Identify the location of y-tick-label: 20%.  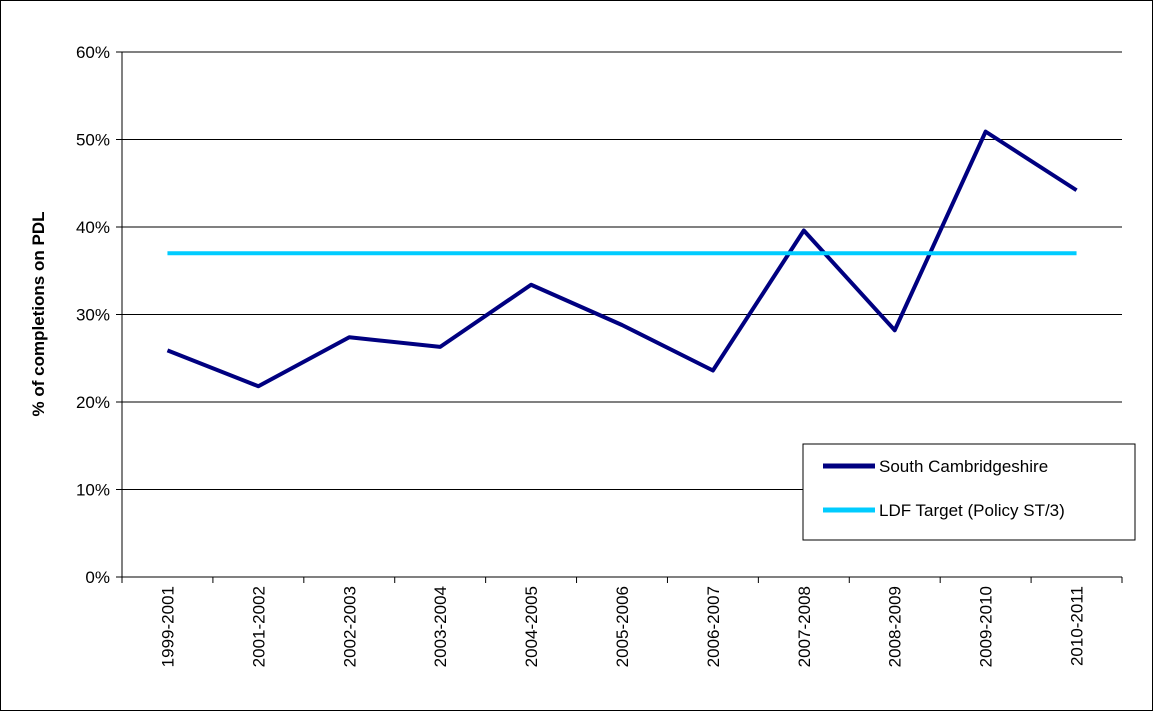
(93, 402).